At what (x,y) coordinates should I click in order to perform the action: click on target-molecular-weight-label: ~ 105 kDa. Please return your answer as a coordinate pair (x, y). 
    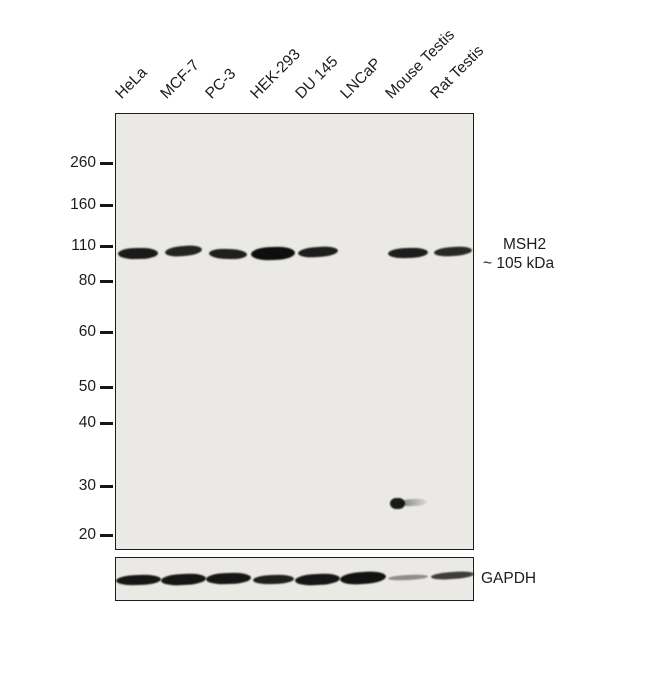
    Looking at the image, I should click on (519, 263).